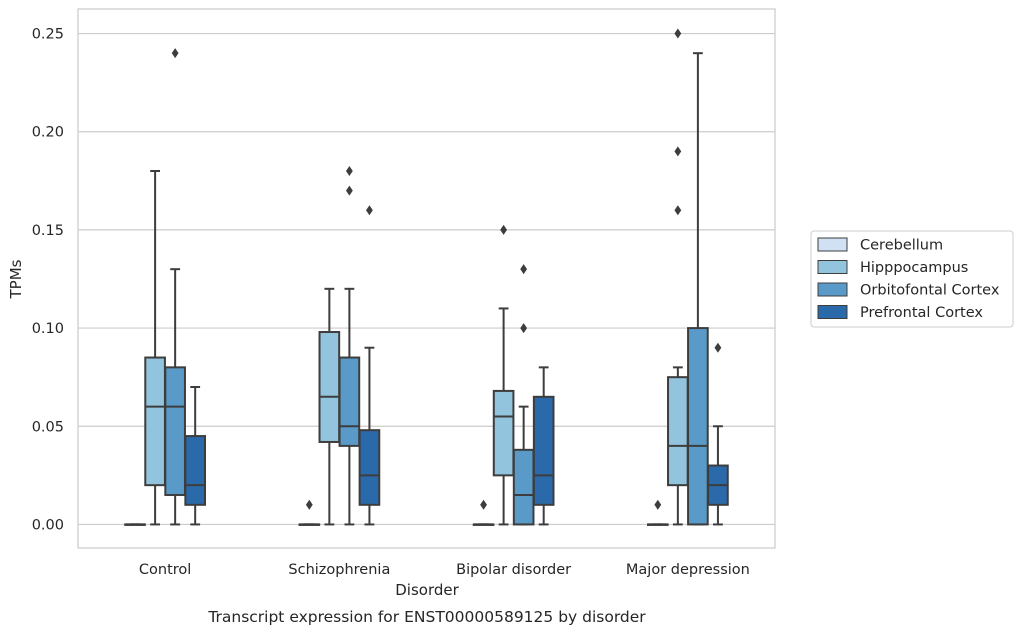 The height and width of the screenshot is (634, 1023). Describe the element at coordinates (48, 427) in the screenshot. I see `y-tick-label: 0.05` at that location.